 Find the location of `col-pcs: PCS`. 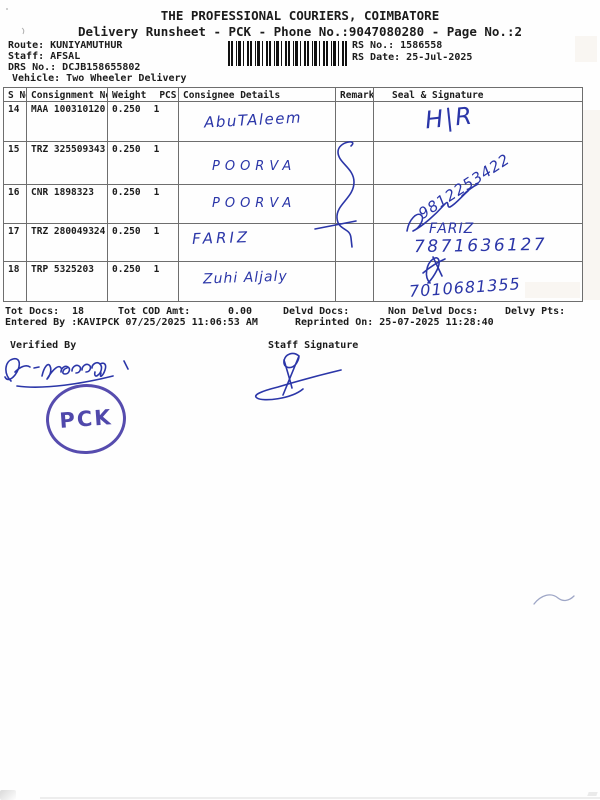

col-pcs: PCS is located at coordinates (168, 95).